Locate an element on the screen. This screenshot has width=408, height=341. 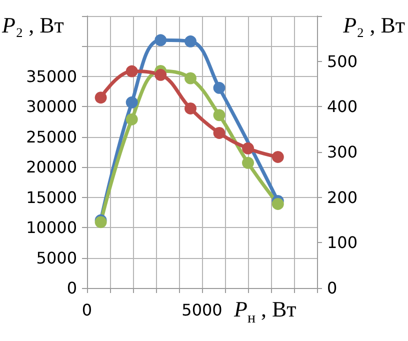
y-tick-label: 25000 is located at coordinates (51, 136).